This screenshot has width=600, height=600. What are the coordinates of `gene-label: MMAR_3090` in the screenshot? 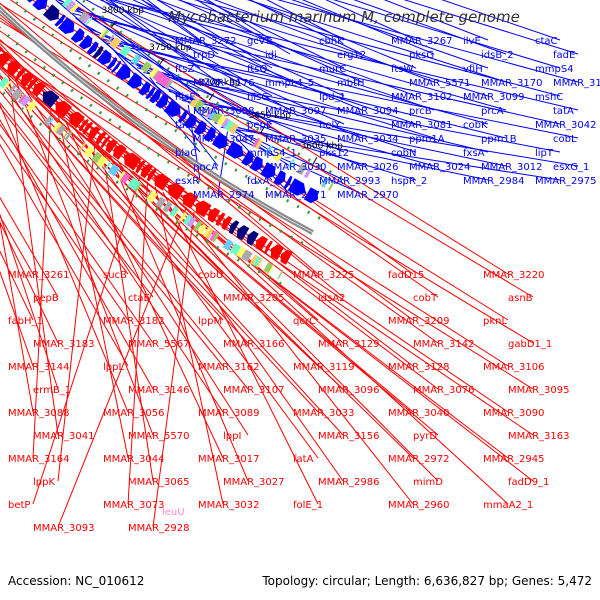 It's located at (514, 413).